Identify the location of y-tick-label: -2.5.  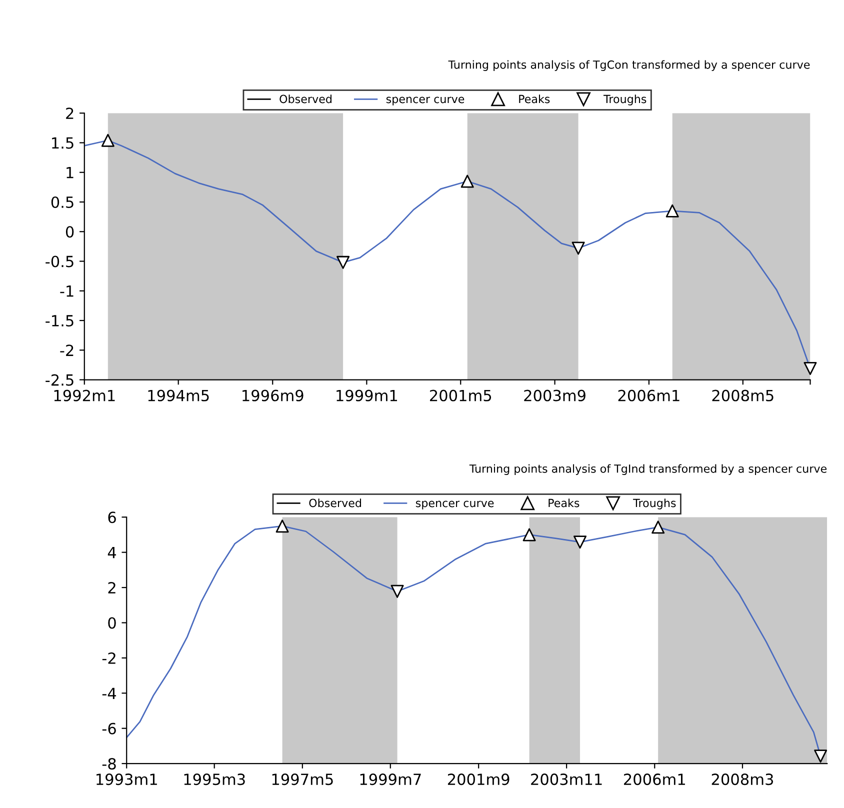
(60, 380).